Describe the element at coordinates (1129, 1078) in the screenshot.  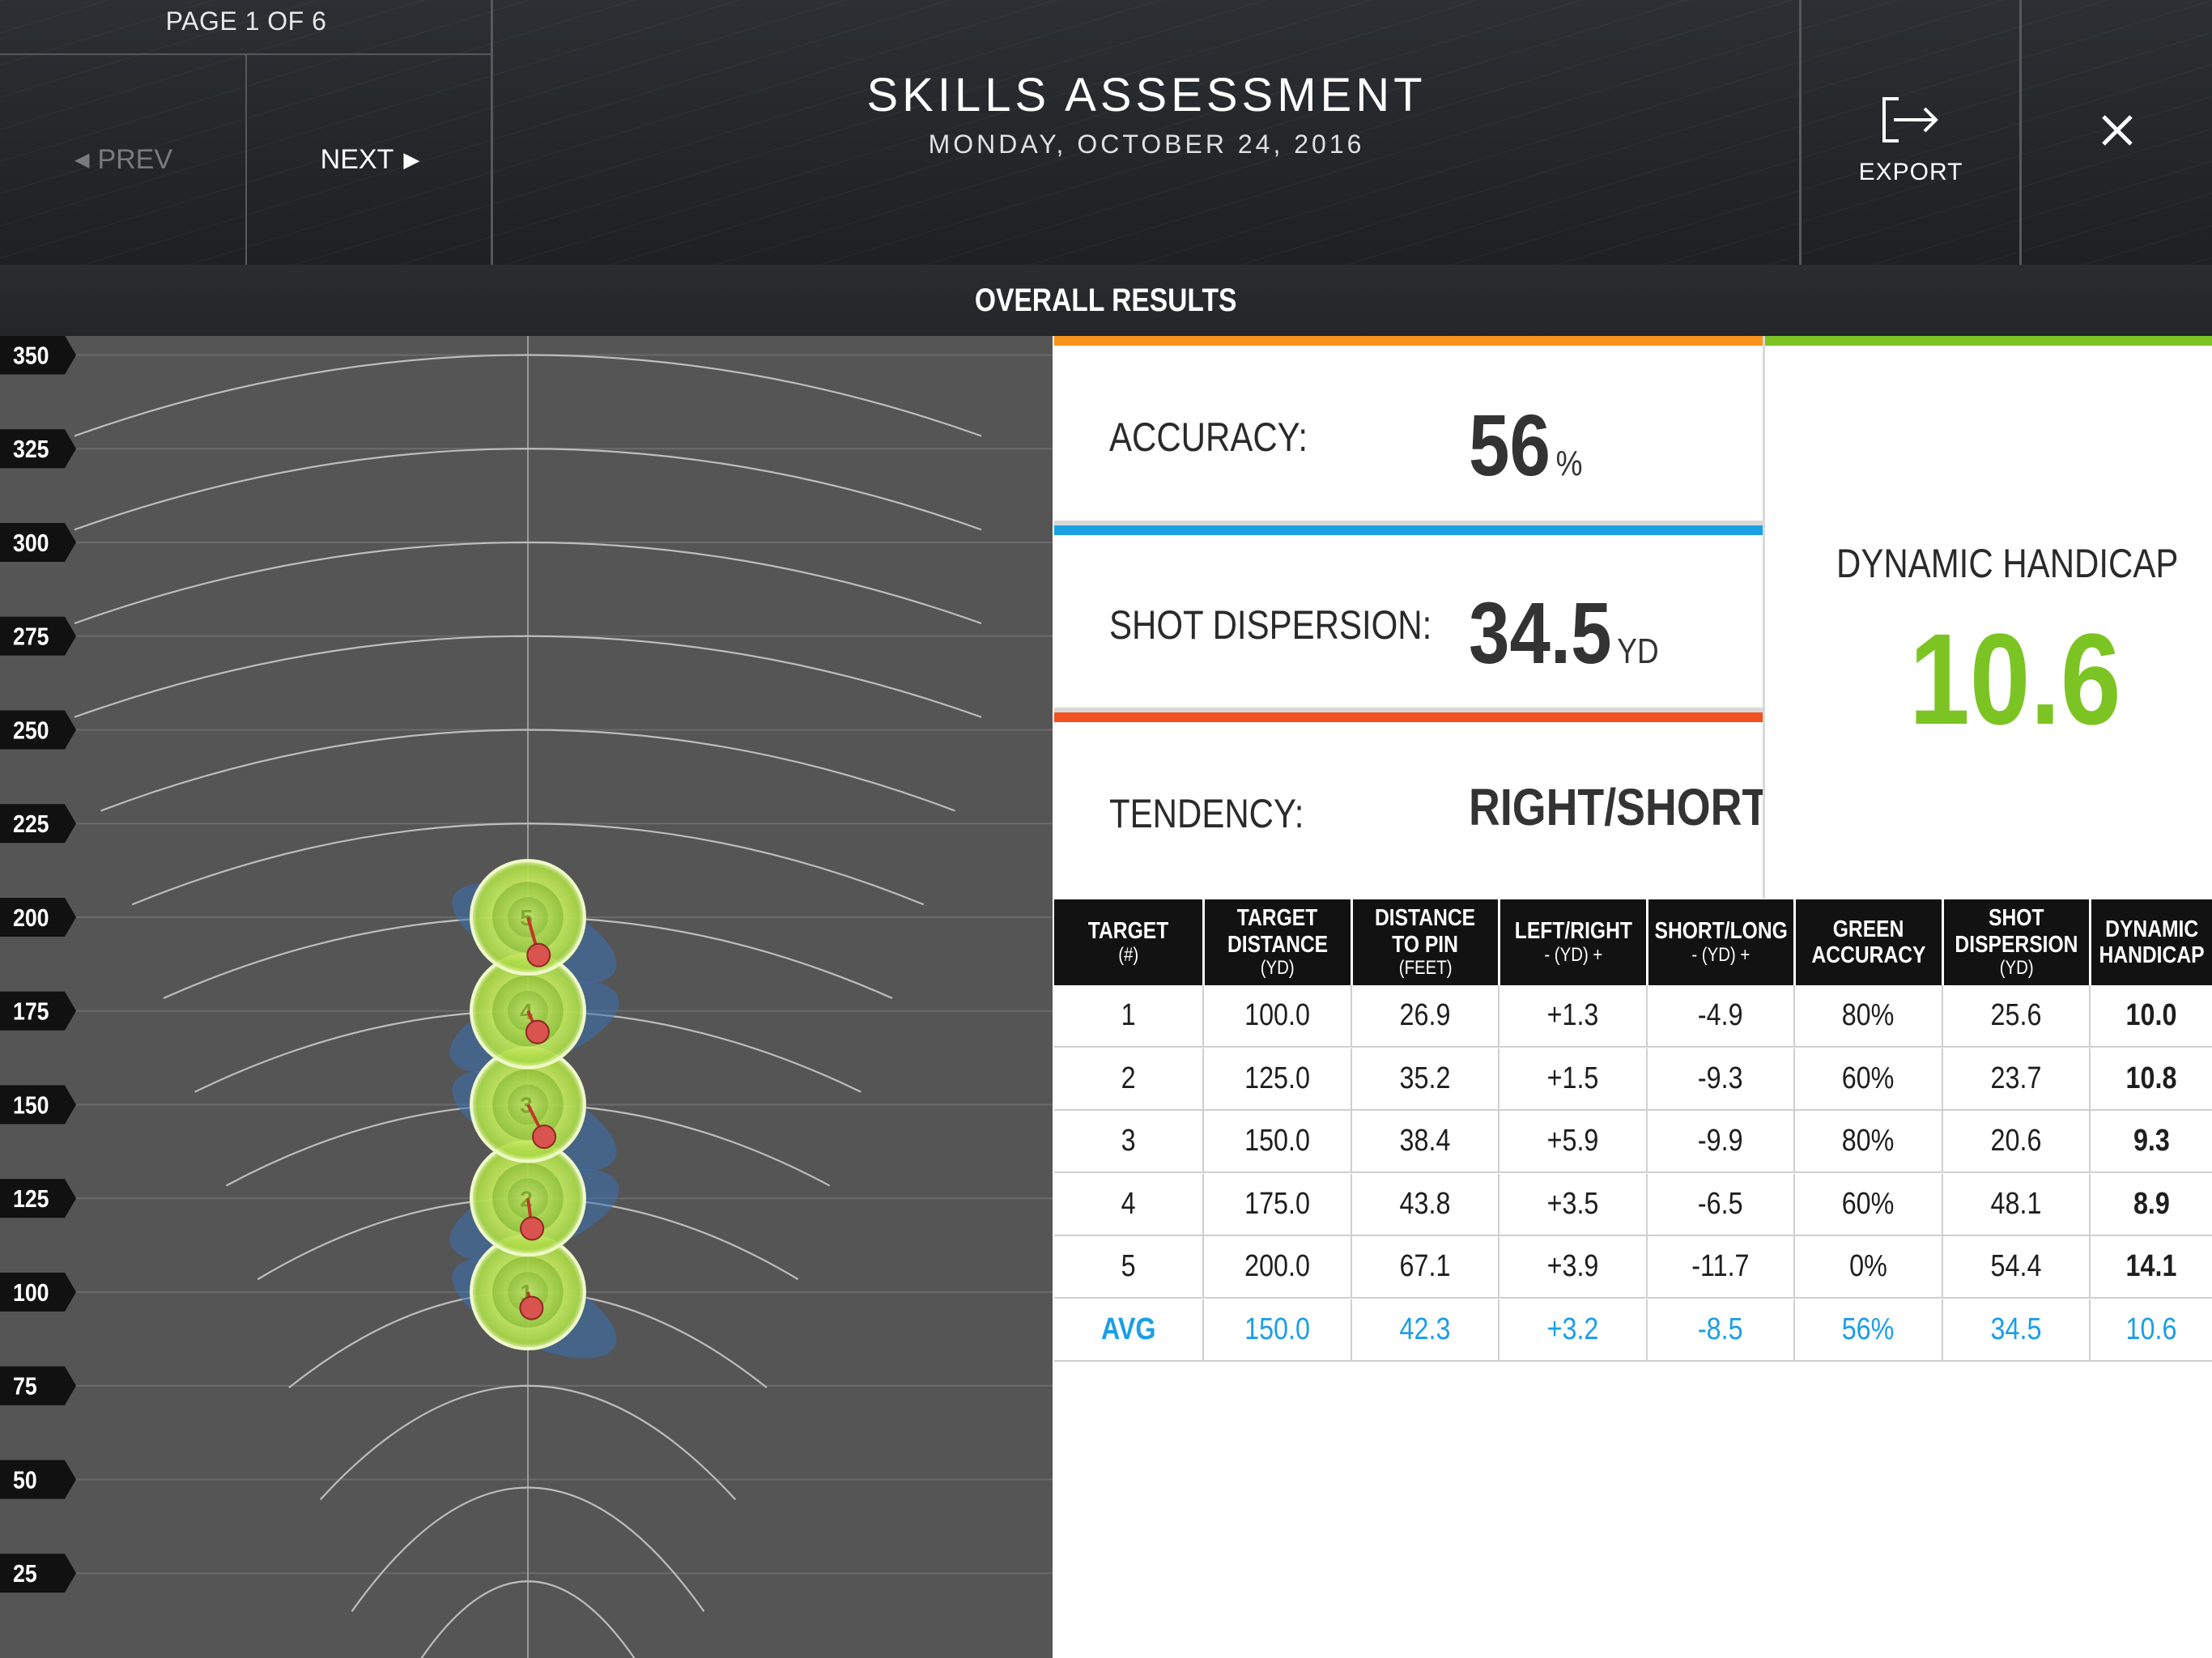
I see `table-cell-value: 2` at that location.